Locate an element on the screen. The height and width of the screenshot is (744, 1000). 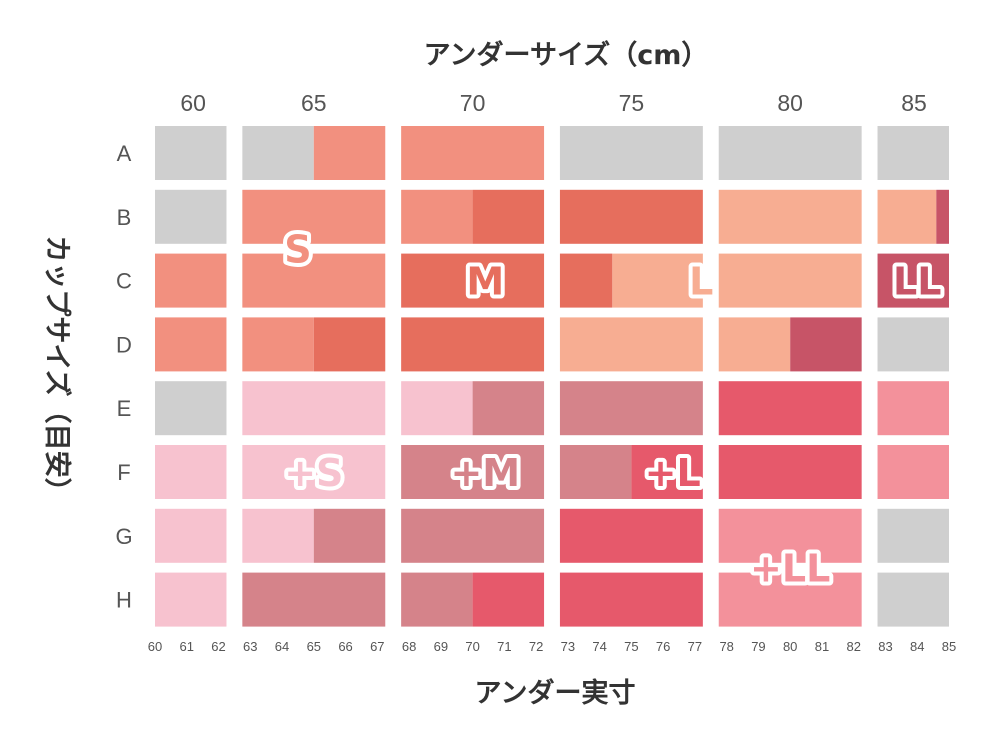
size-cell-D-77.75 is located at coordinates (754, 344).